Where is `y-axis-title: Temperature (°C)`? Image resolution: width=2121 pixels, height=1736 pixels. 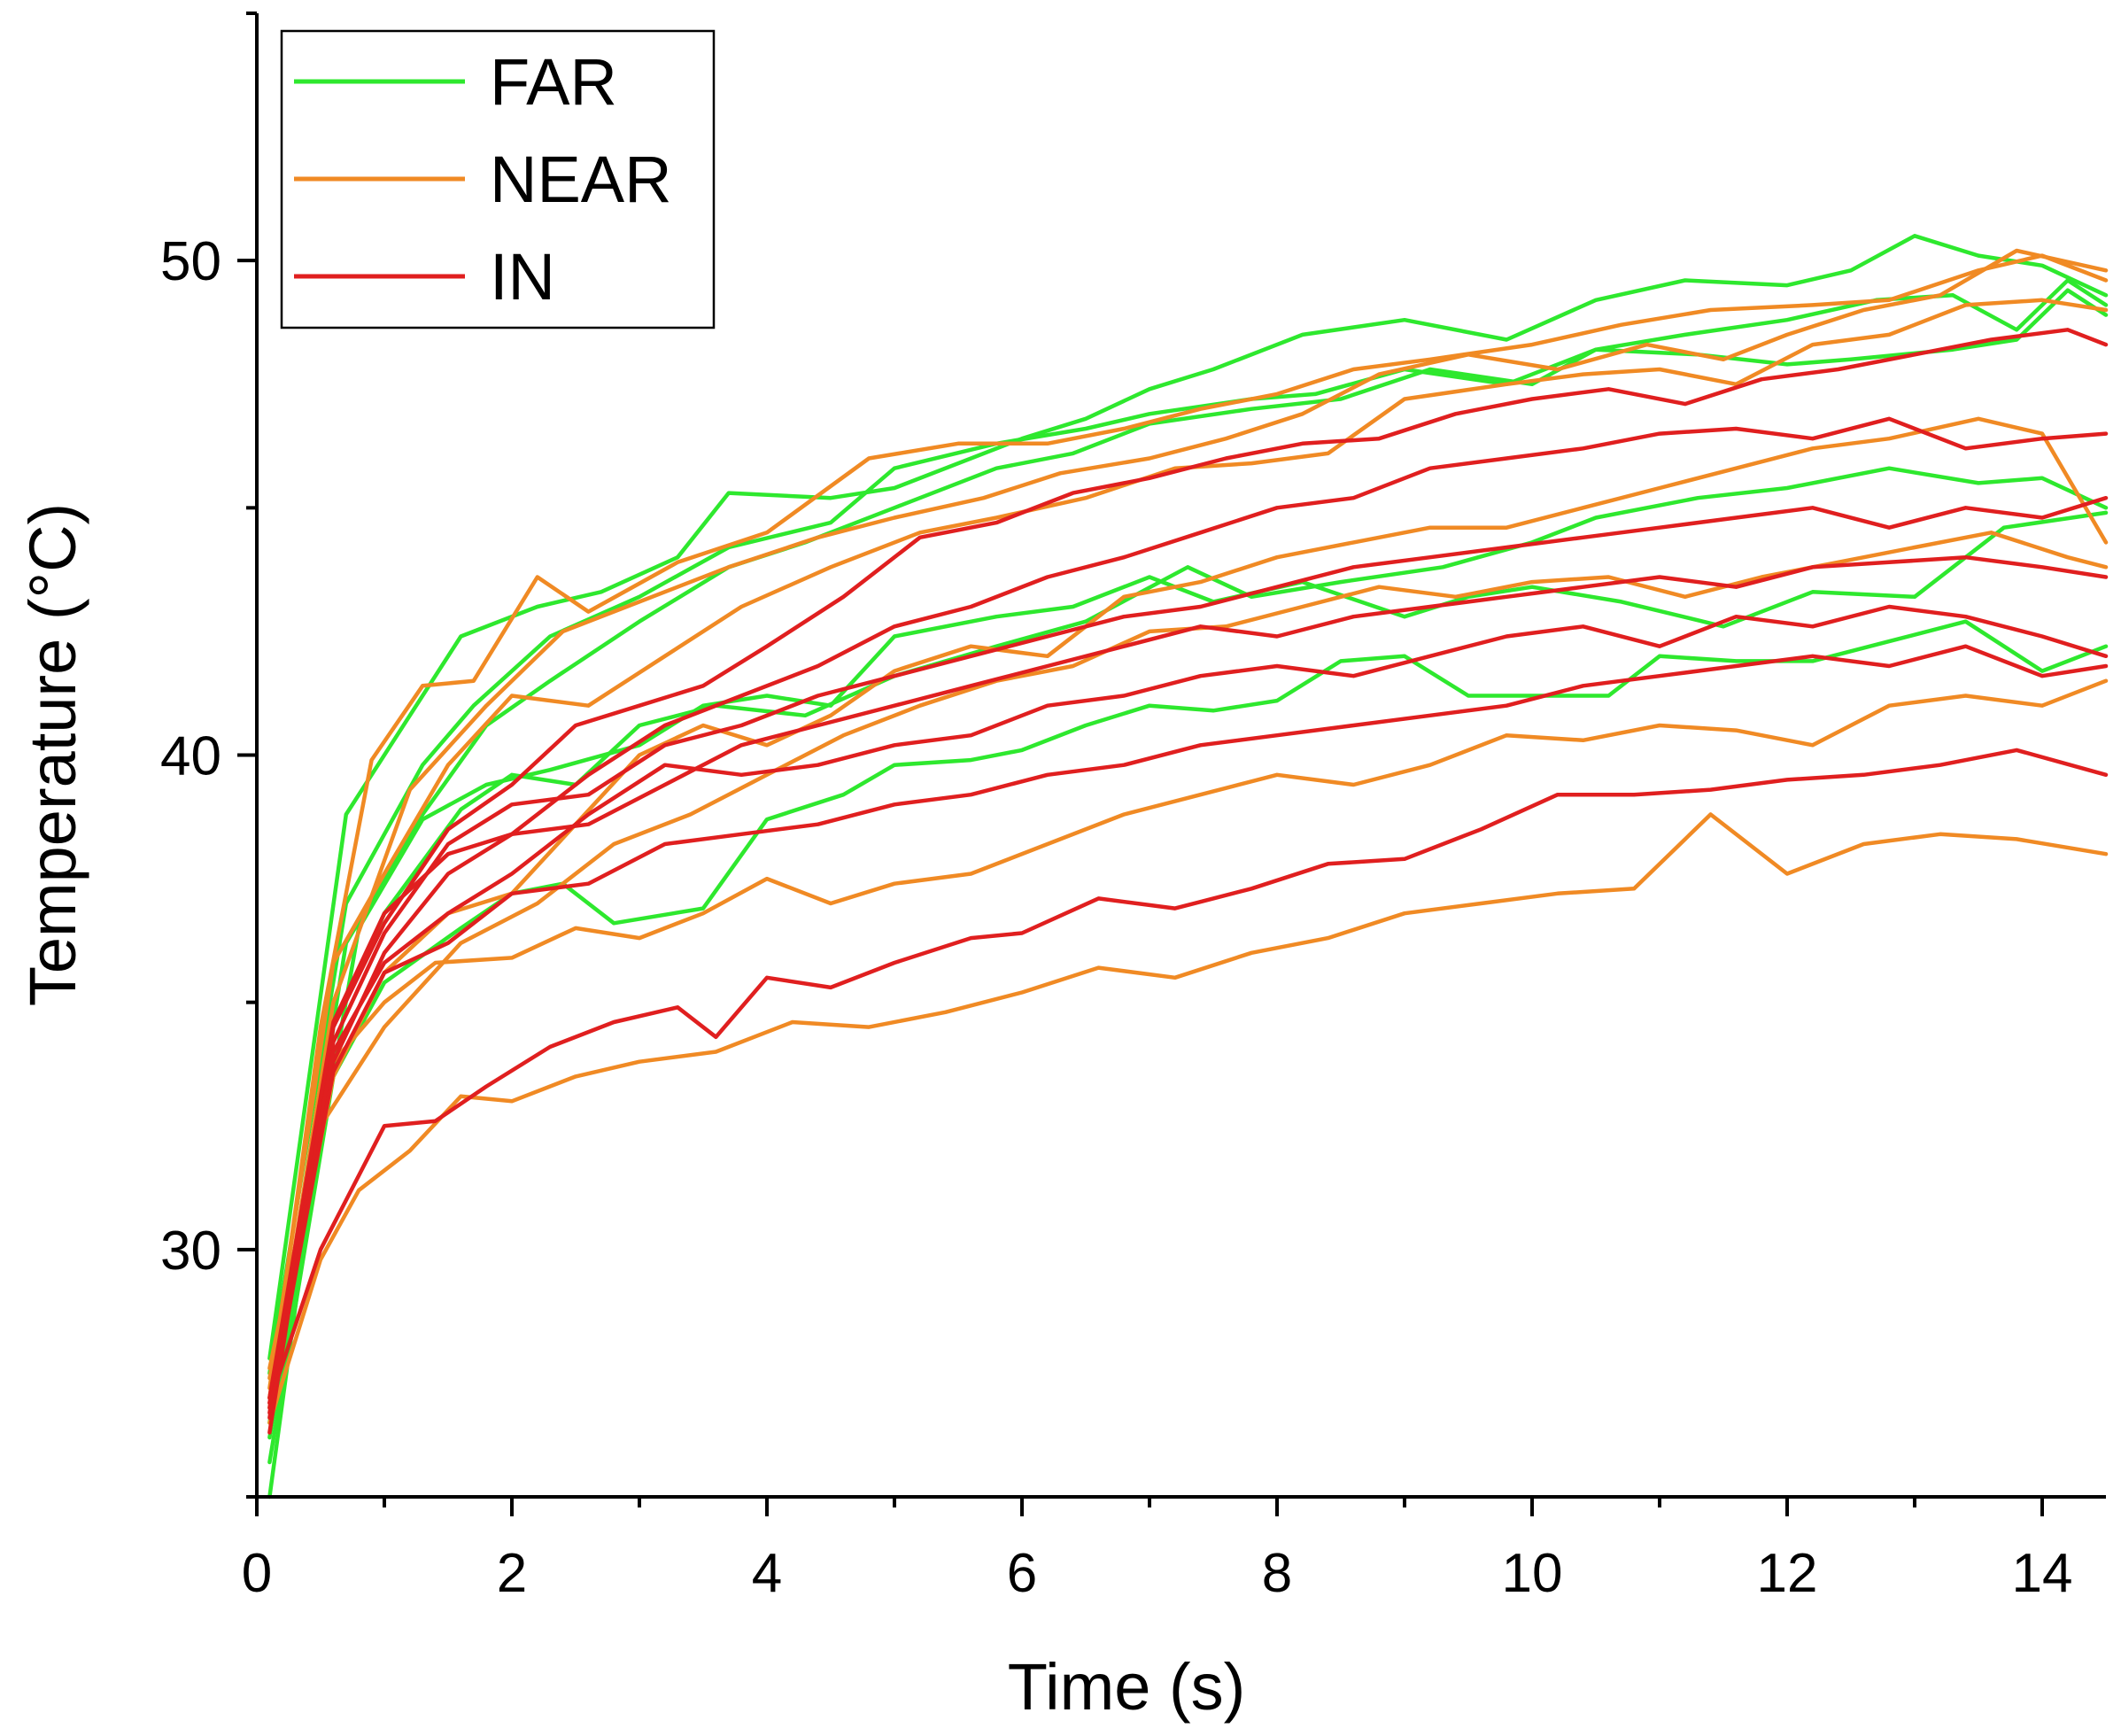
y-axis-title: Temperature (°C) is located at coordinates (52, 755).